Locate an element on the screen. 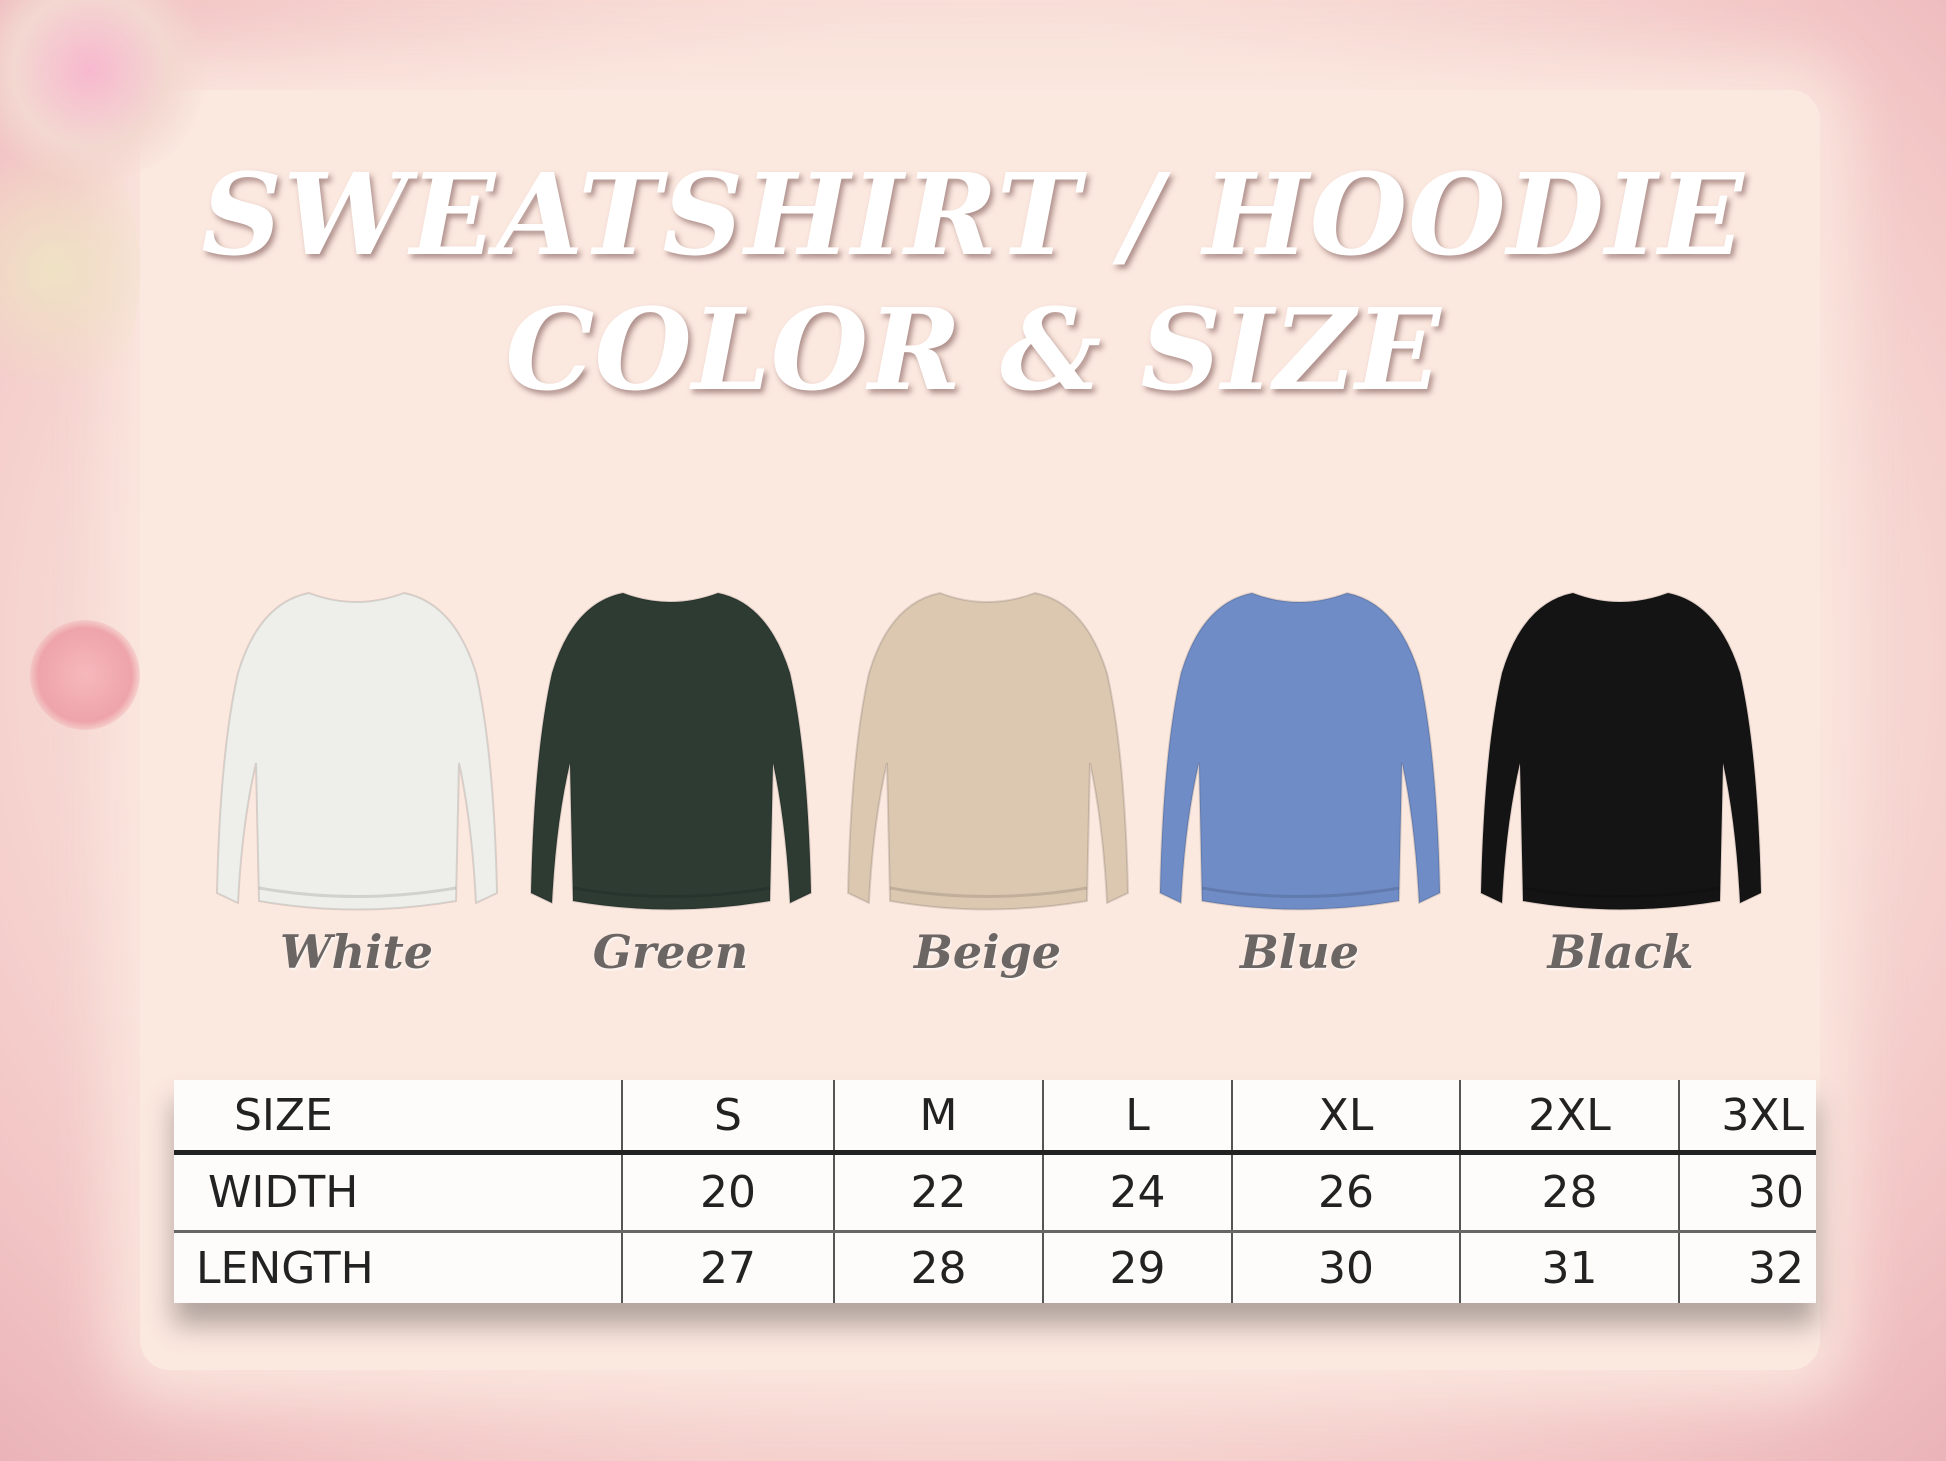 The height and width of the screenshot is (1461, 1946). sweatshirt-blue-image is located at coordinates (1299, 754).